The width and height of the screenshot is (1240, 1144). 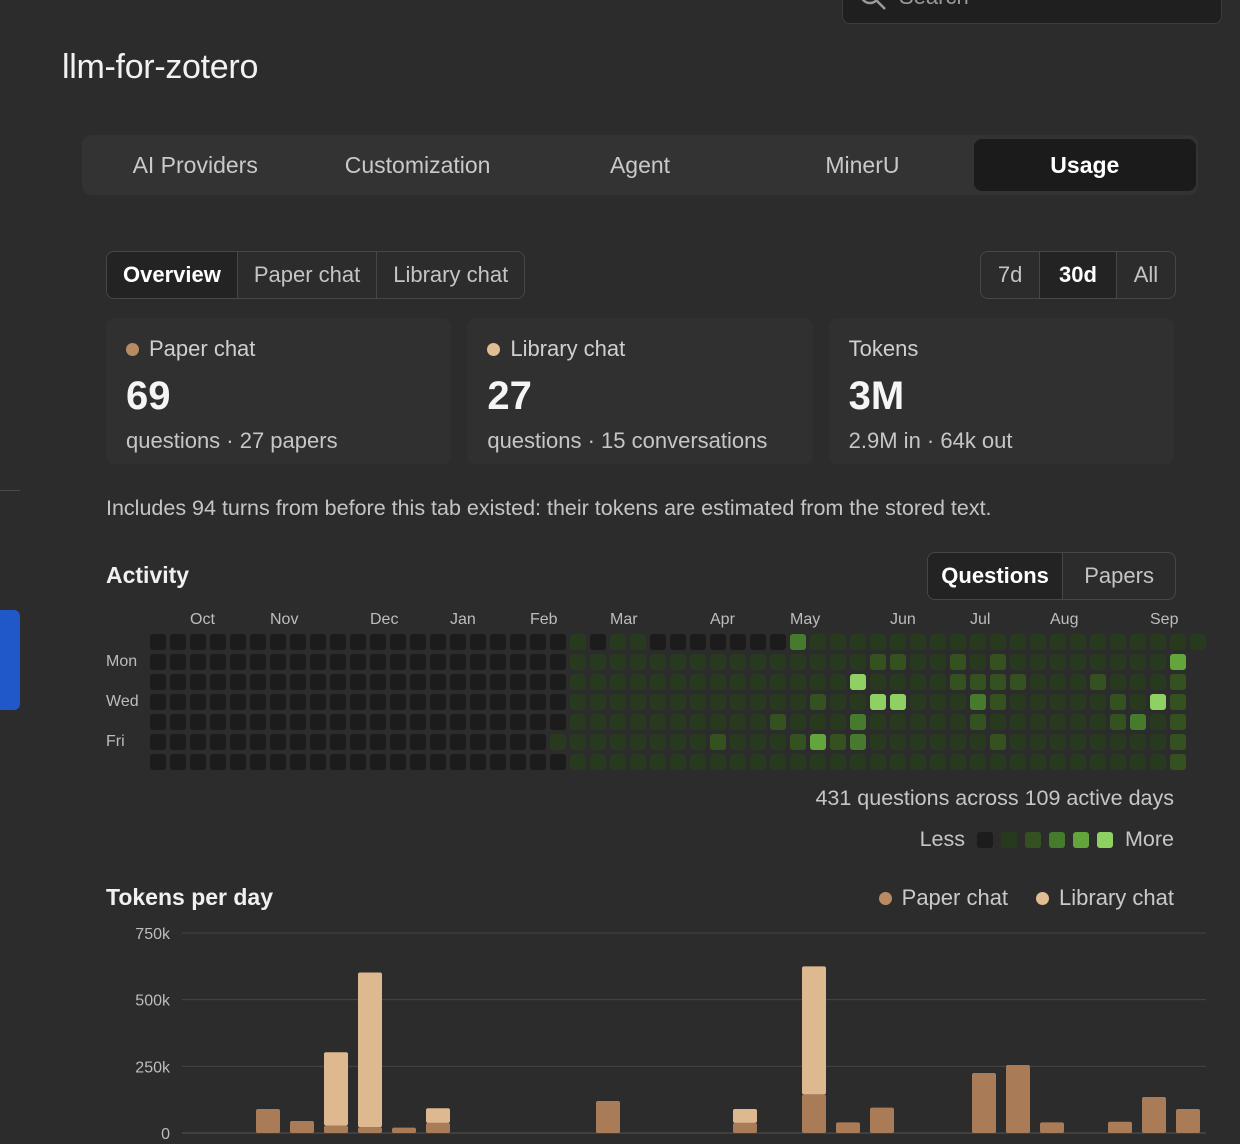 I want to click on tab-ai-providers: AI Providers, so click(x=195, y=164).